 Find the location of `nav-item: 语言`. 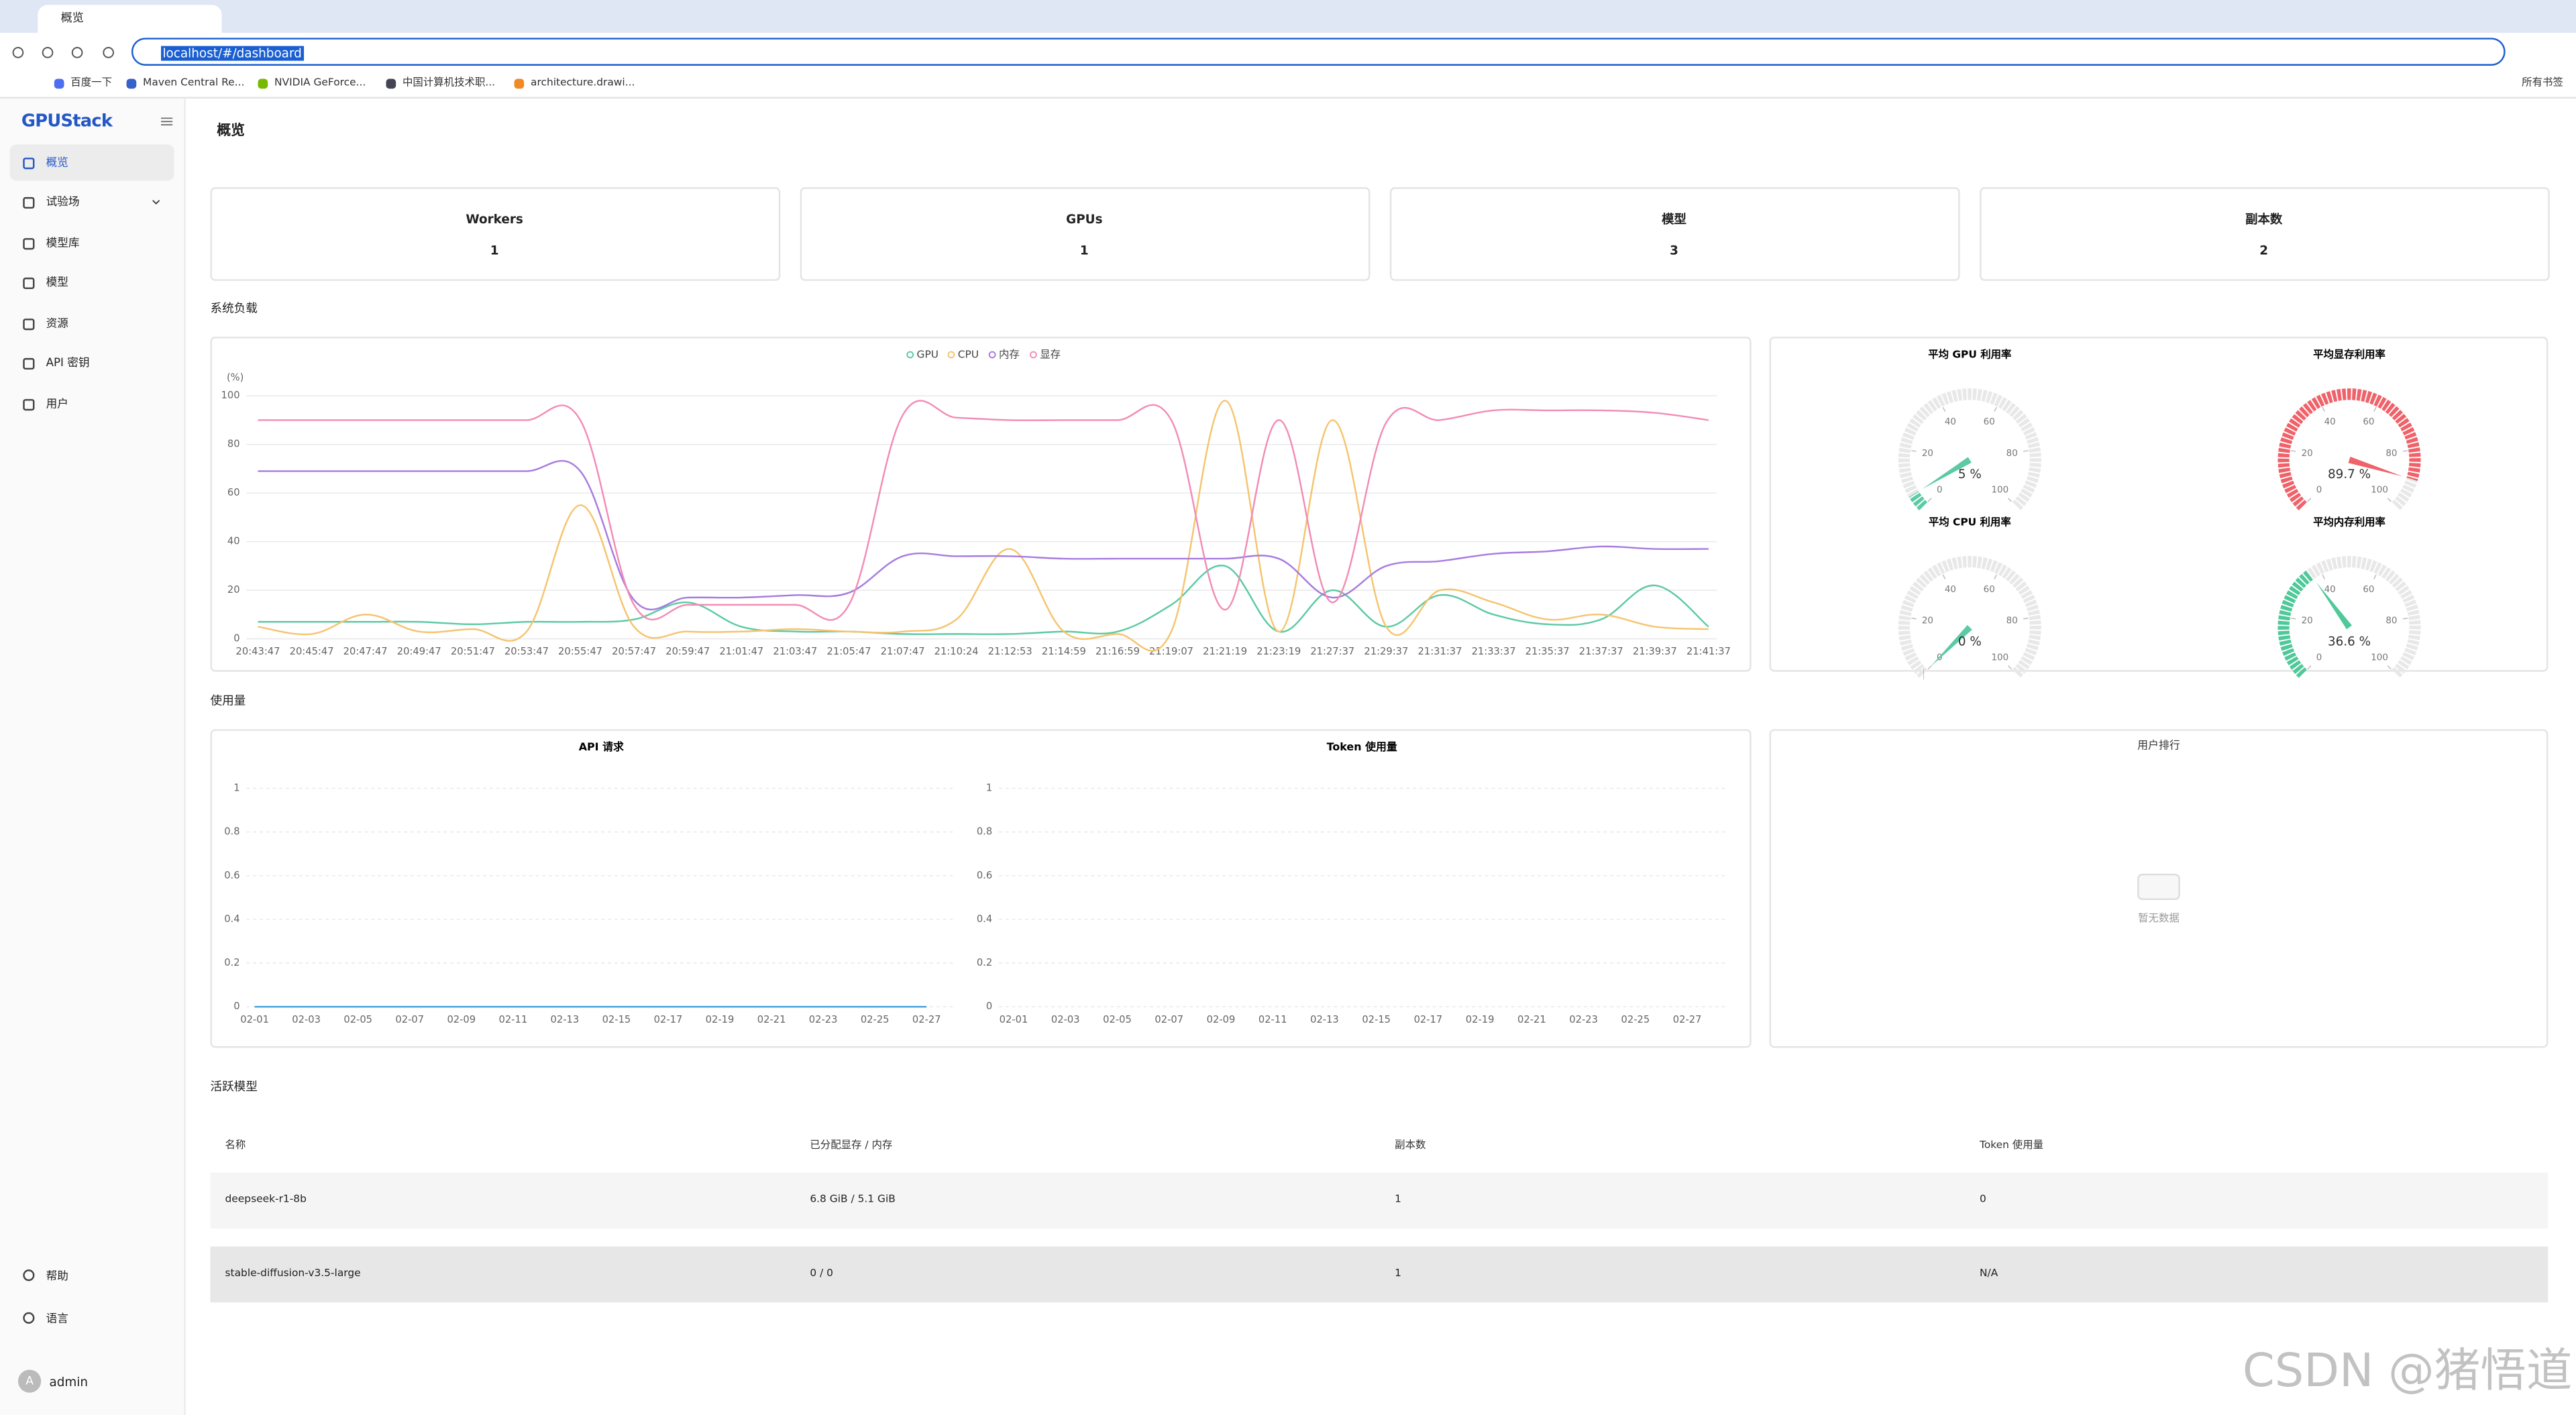

nav-item: 语言 is located at coordinates (57, 1319).